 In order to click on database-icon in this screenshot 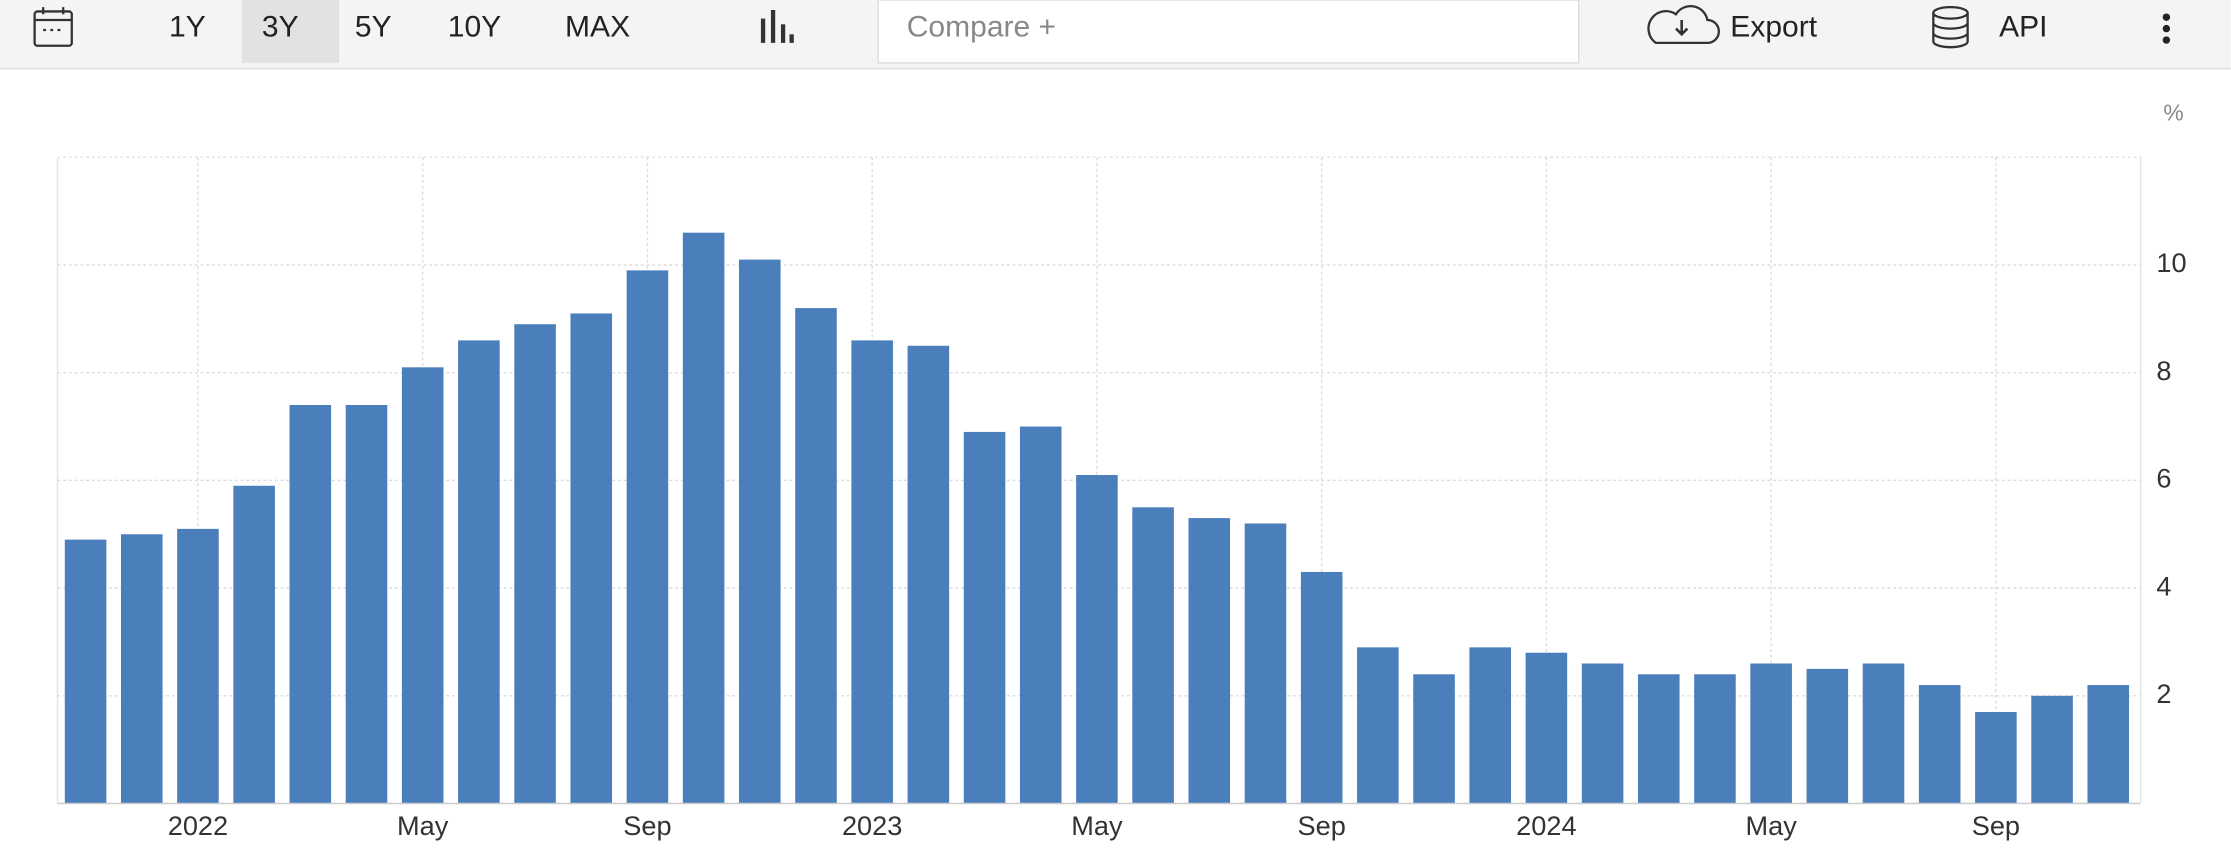, I will do `click(1950, 27)`.